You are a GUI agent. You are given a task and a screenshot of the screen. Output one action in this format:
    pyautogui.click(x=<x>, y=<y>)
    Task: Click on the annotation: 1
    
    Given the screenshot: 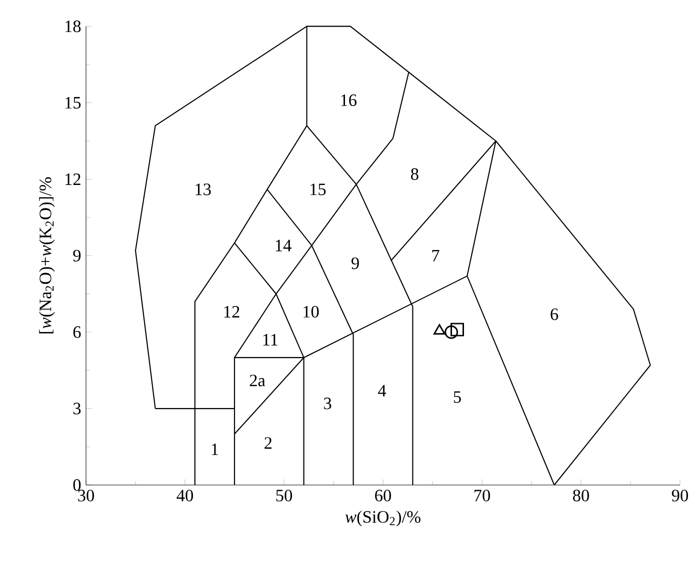 What is the action you would take?
    pyautogui.click(x=215, y=450)
    